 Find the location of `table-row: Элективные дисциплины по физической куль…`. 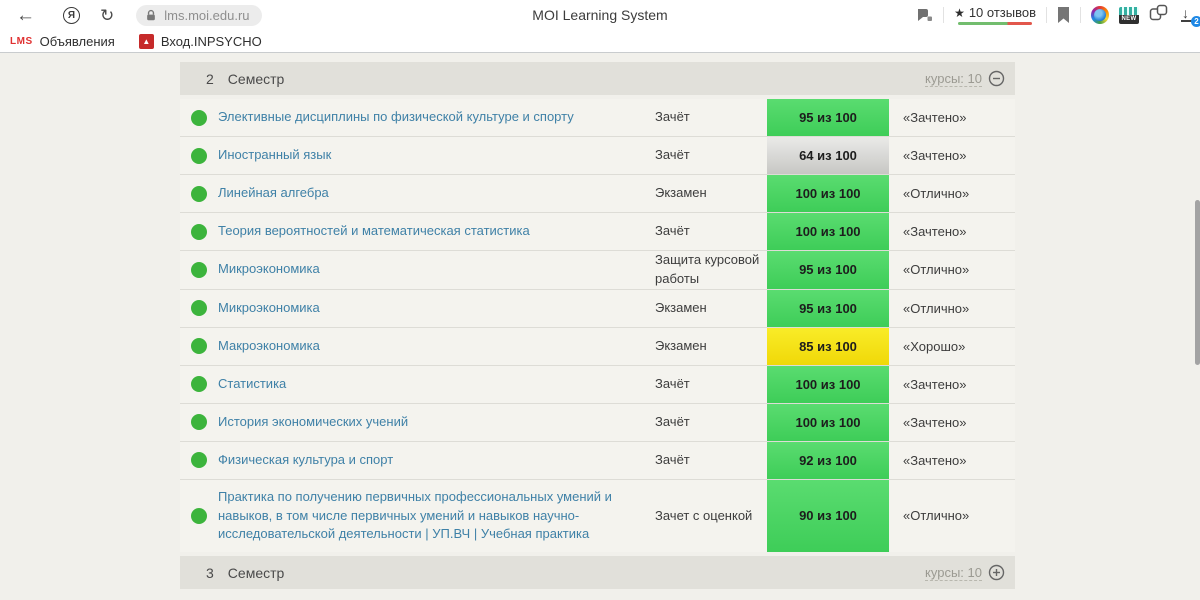

table-row: Элективные дисциплины по физической куль… is located at coordinates (597, 118).